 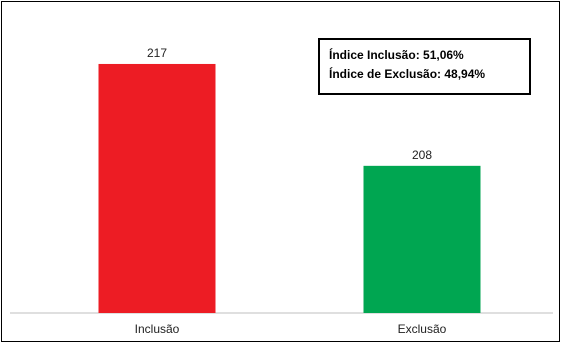 I want to click on bar-exclusao, so click(x=422, y=239).